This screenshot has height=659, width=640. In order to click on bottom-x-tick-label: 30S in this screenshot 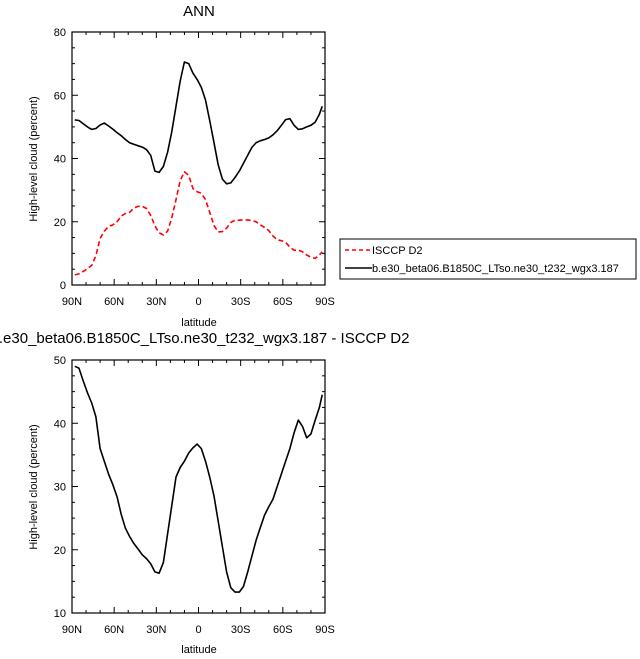, I will do `click(241, 630)`.